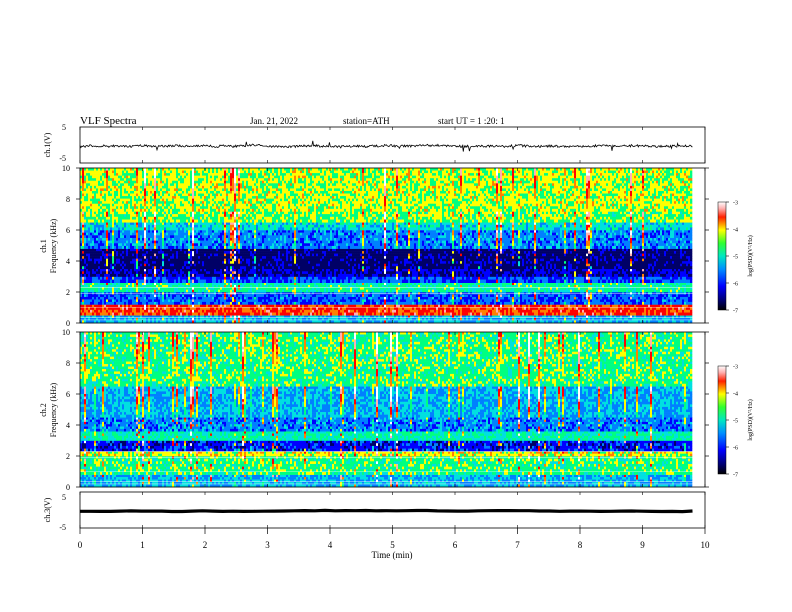  I want to click on xtick-label: 1, so click(142, 545).